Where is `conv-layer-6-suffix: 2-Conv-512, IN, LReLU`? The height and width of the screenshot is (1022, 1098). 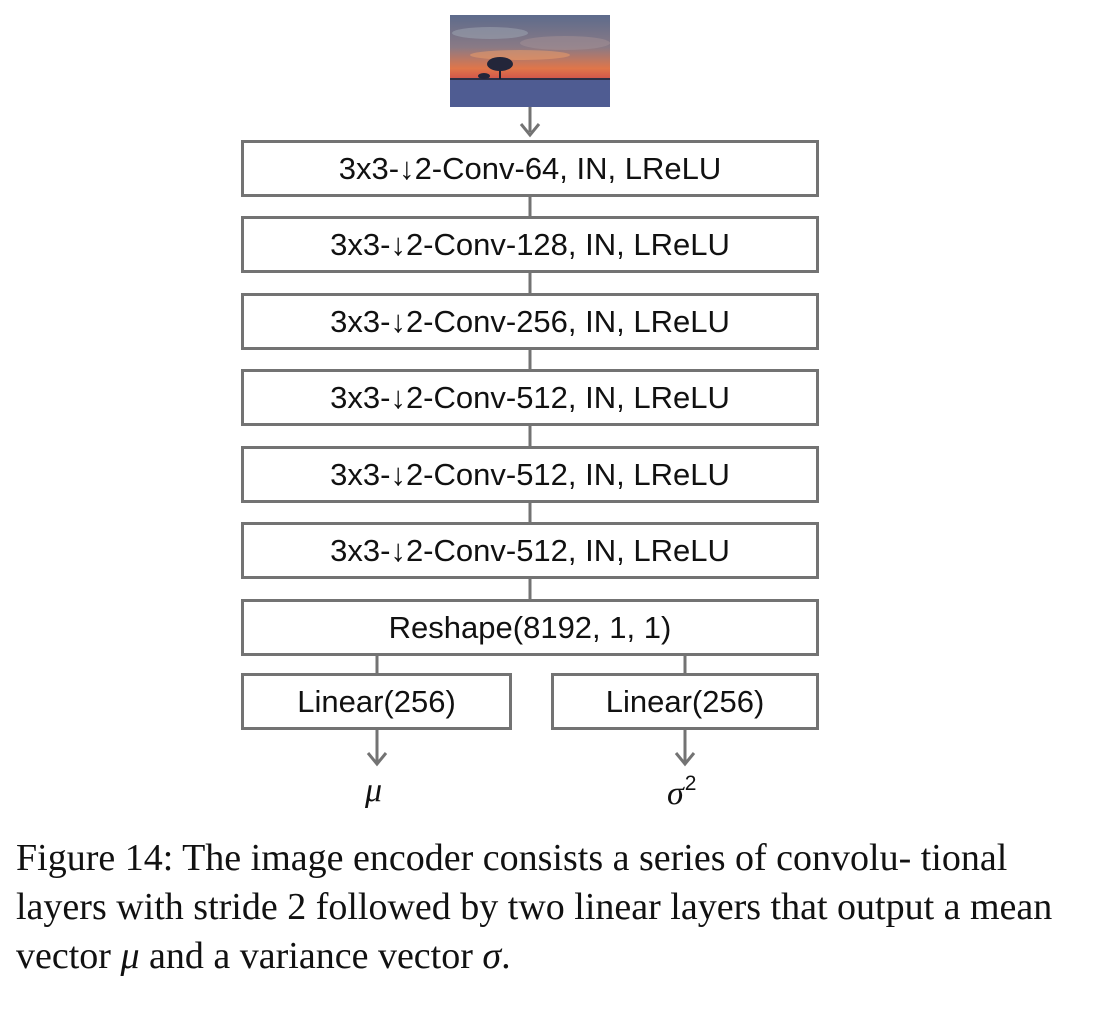 conv-layer-6-suffix: 2-Conv-512, IN, LReLU is located at coordinates (567, 550).